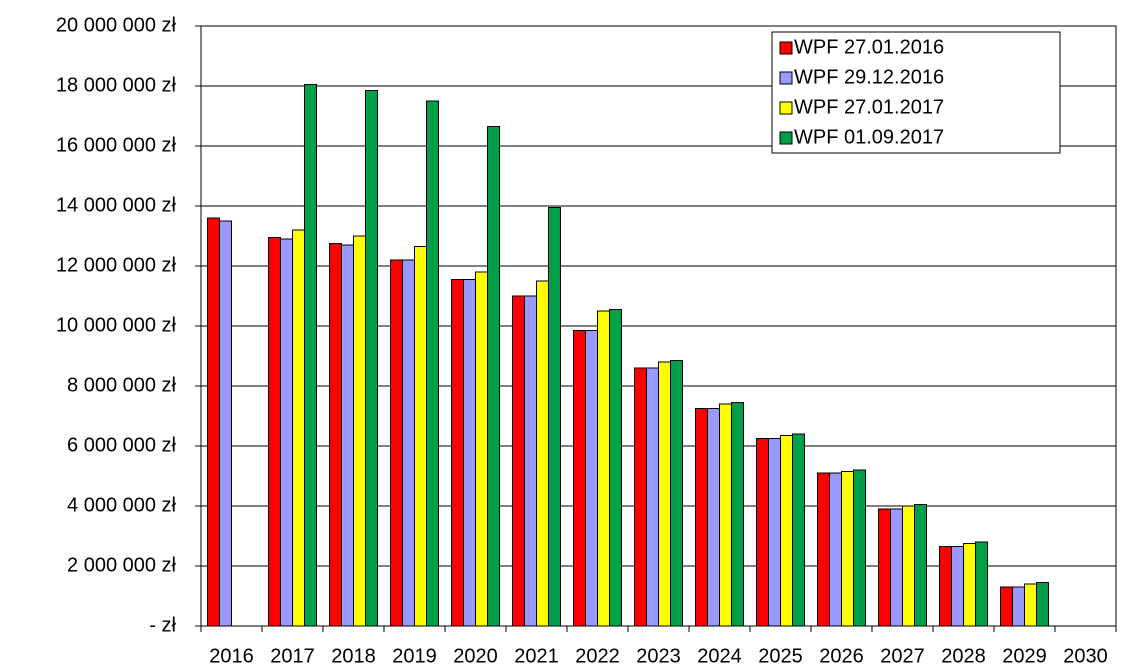  I want to click on x-tick-label: 2028, so click(963, 656).